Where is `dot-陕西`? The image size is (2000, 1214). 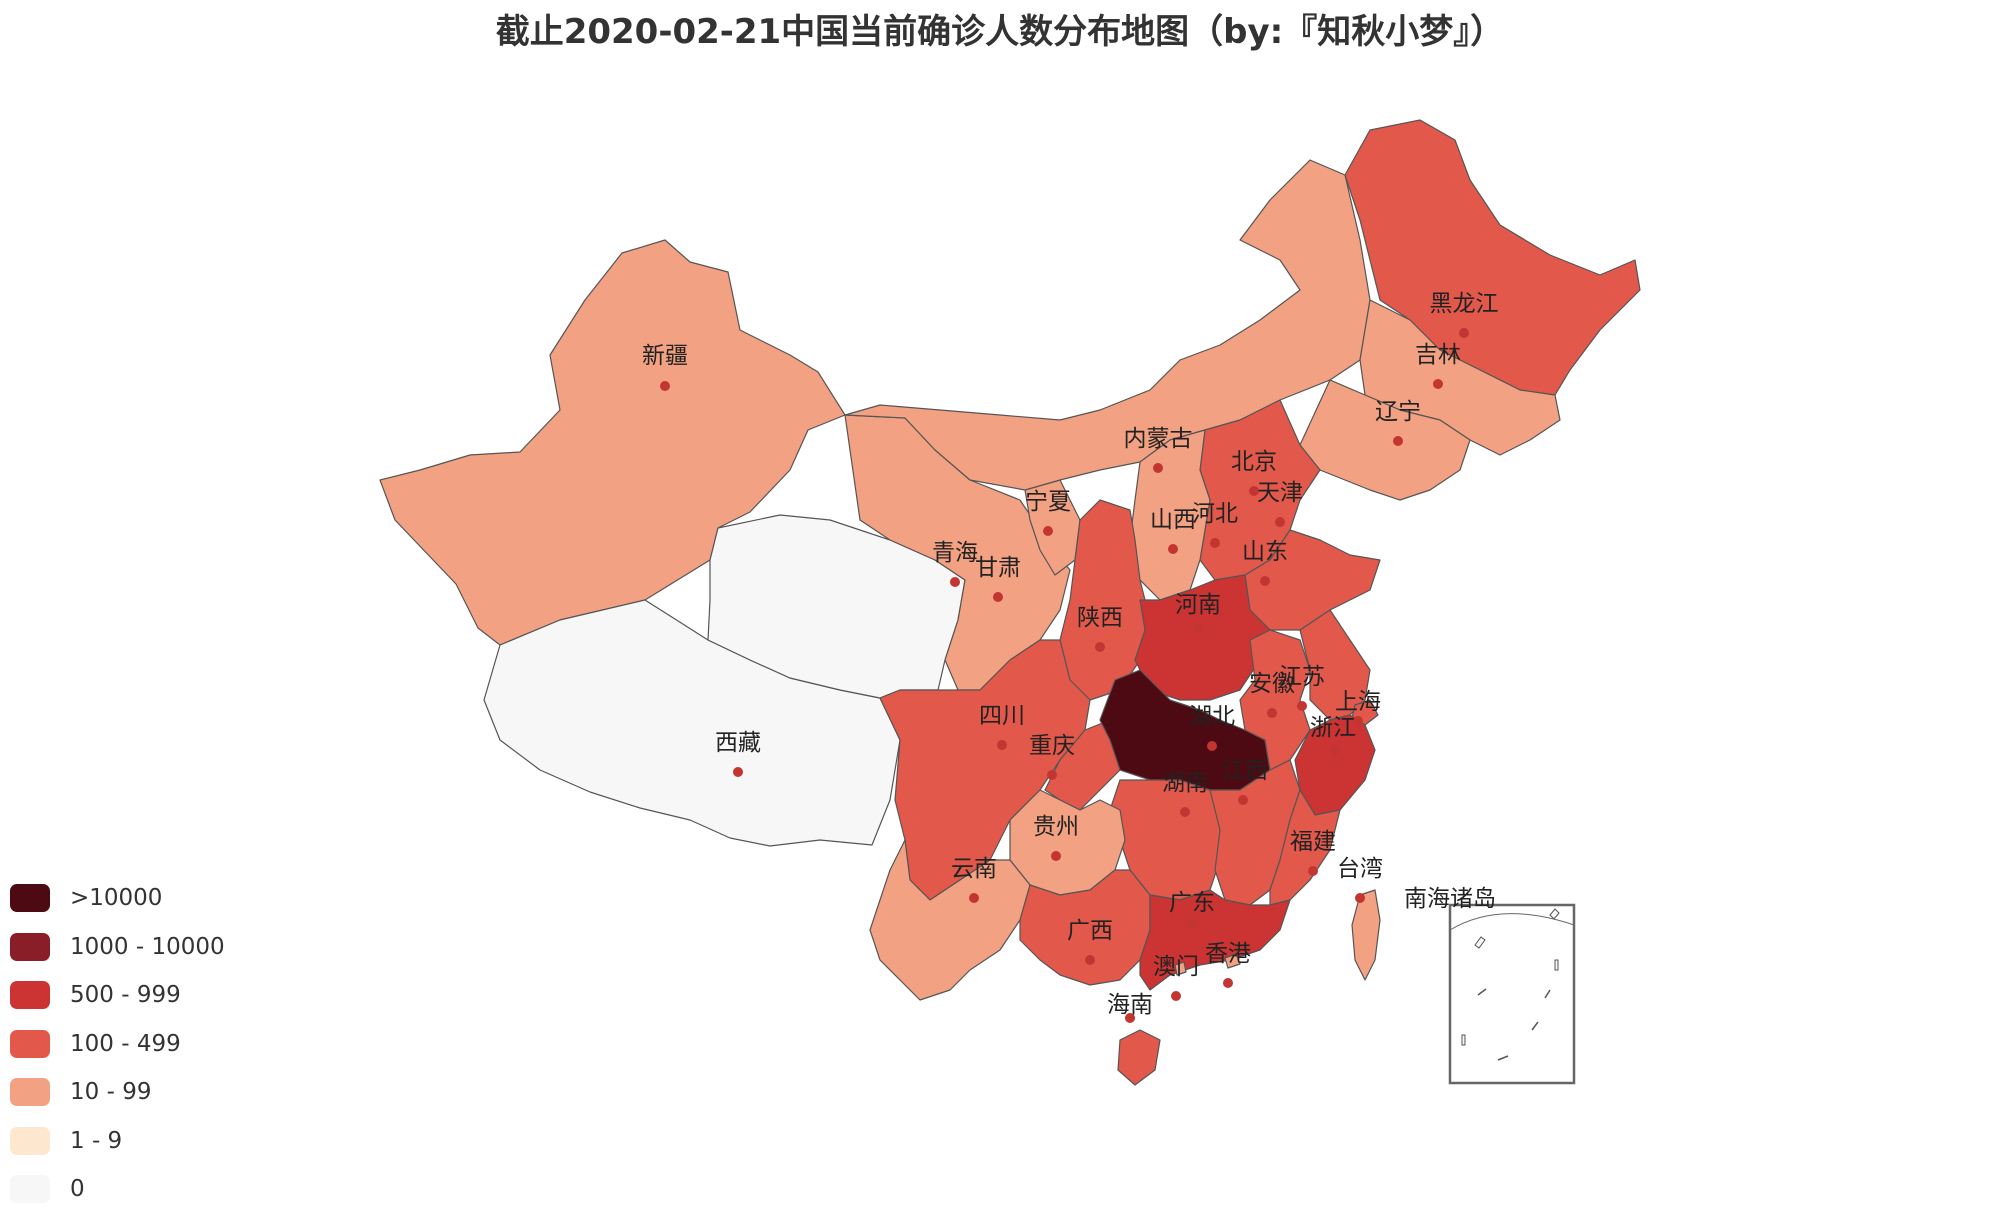
dot-陕西 is located at coordinates (1100, 647).